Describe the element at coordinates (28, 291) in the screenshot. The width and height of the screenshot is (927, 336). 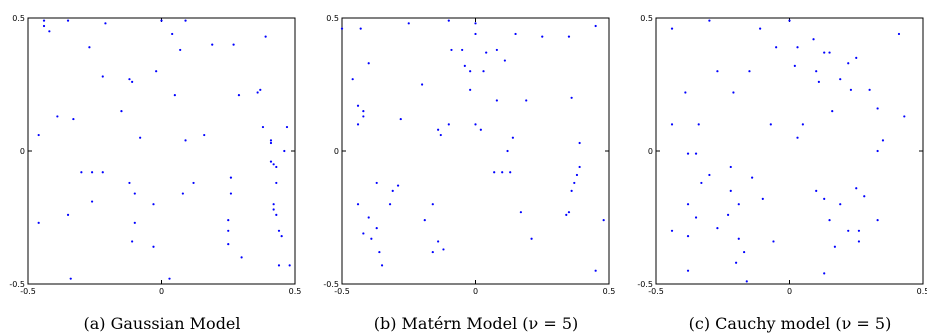
I see `x-tick-label: -0.5` at that location.